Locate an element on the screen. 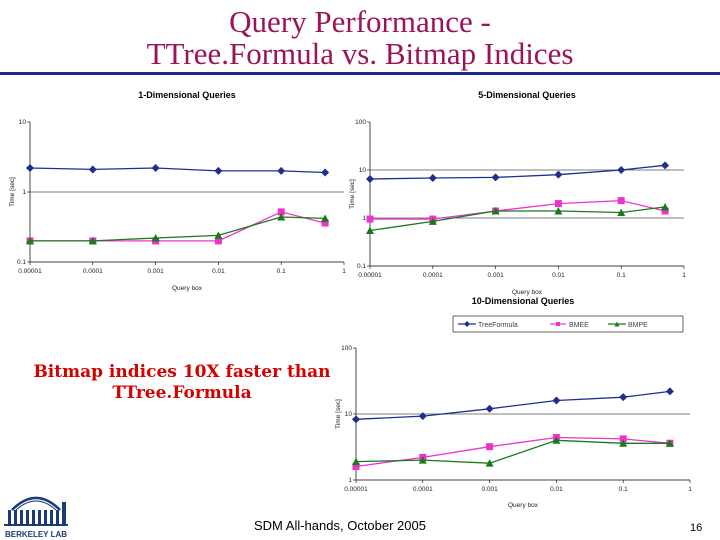 The width and height of the screenshot is (720, 540). chart-legend: TreeFormula BMEE BMPE is located at coordinates (568, 324).